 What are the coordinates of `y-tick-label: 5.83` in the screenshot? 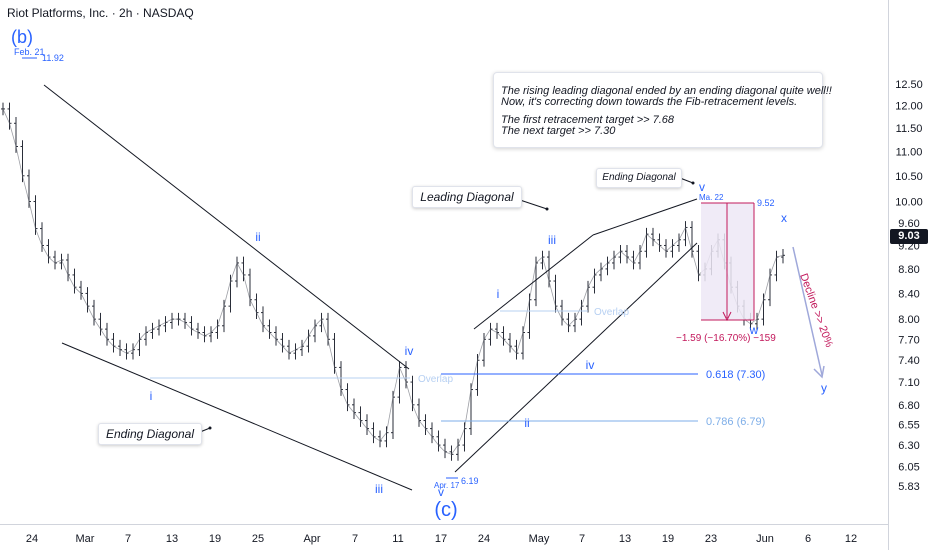 It's located at (908, 487).